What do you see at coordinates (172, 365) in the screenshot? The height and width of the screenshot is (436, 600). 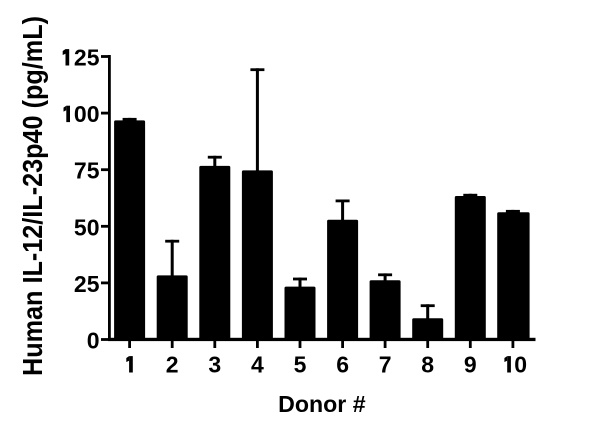 I see `svg-text: 2` at bounding box center [172, 365].